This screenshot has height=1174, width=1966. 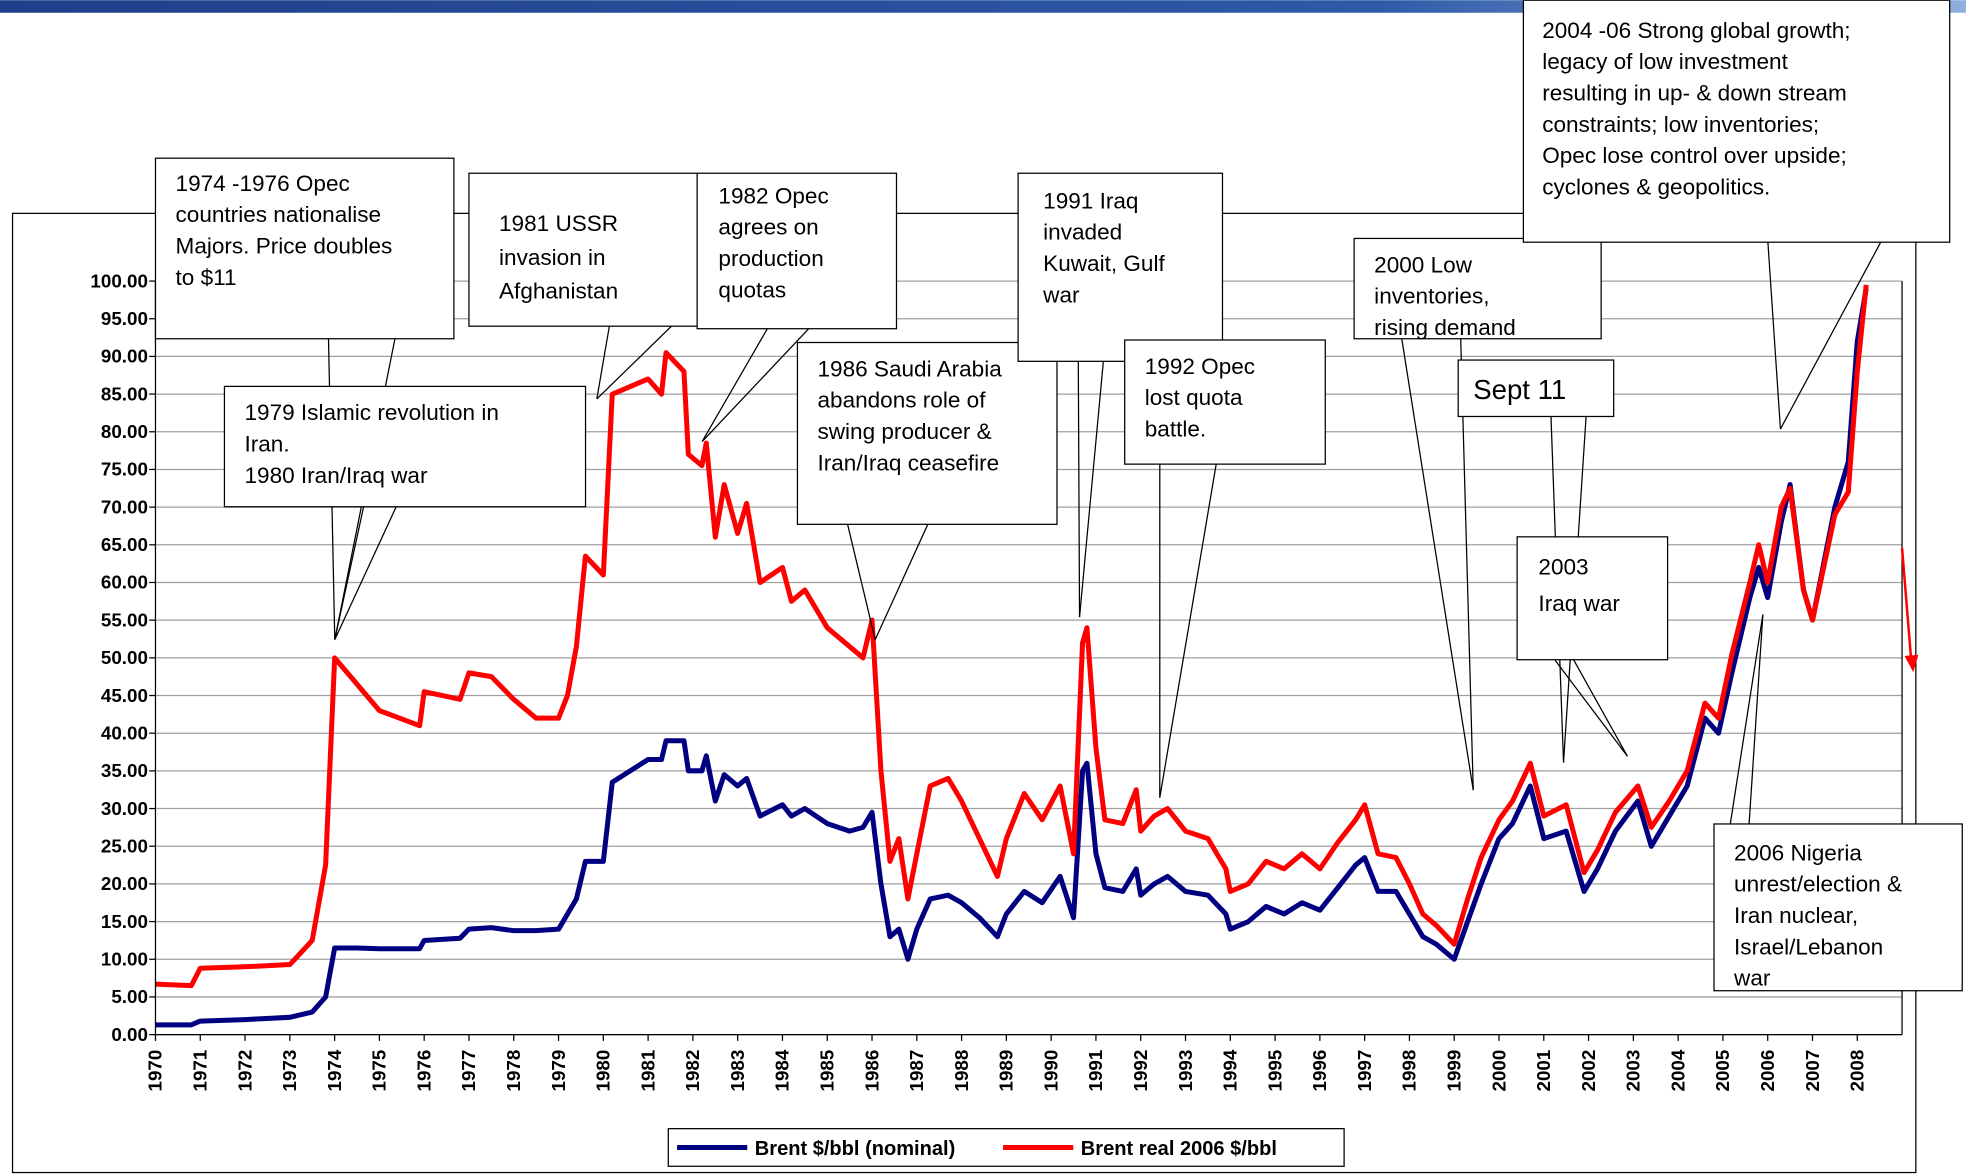 I want to click on trend-arrow, so click(x=1906, y=602).